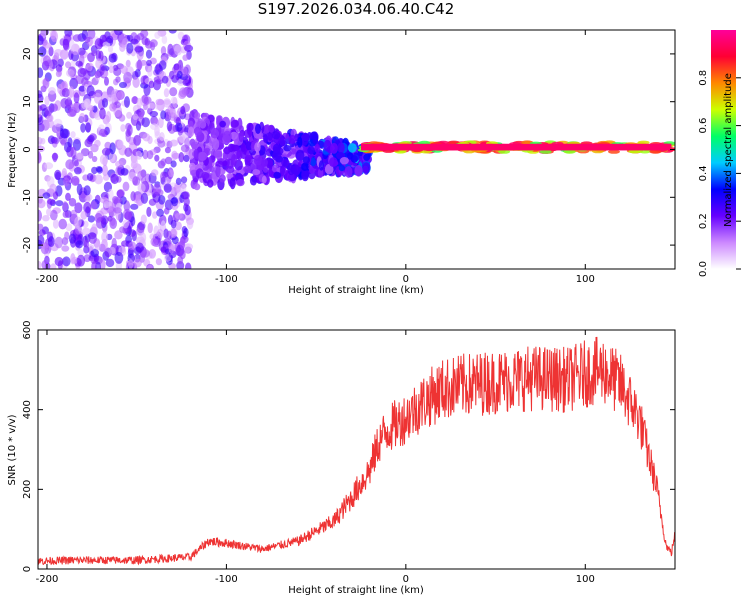 Image resolution: width=750 pixels, height=600 pixels. I want to click on y-tick-label: 0, so click(27, 569).